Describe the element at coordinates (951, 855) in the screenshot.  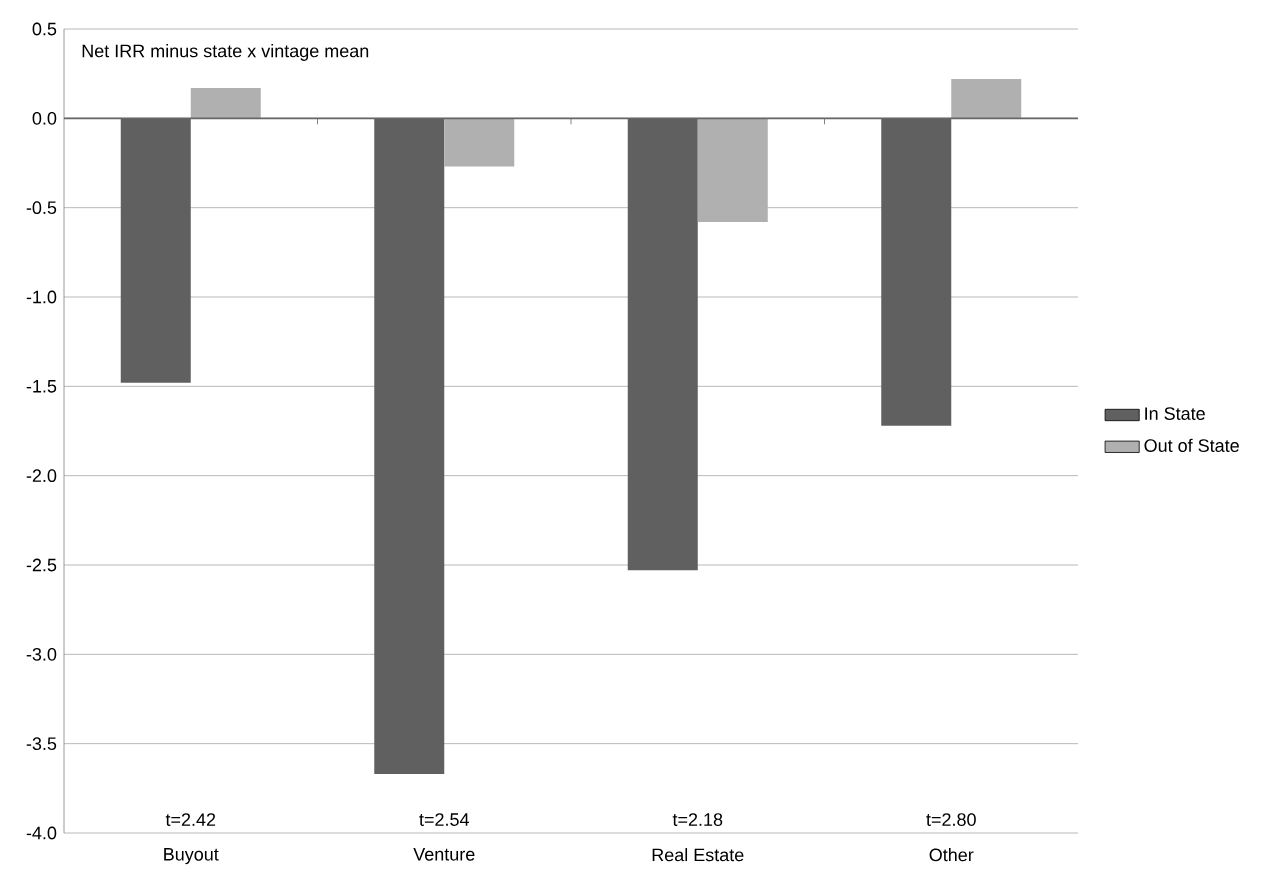
I see `x-tick-label: Other` at that location.